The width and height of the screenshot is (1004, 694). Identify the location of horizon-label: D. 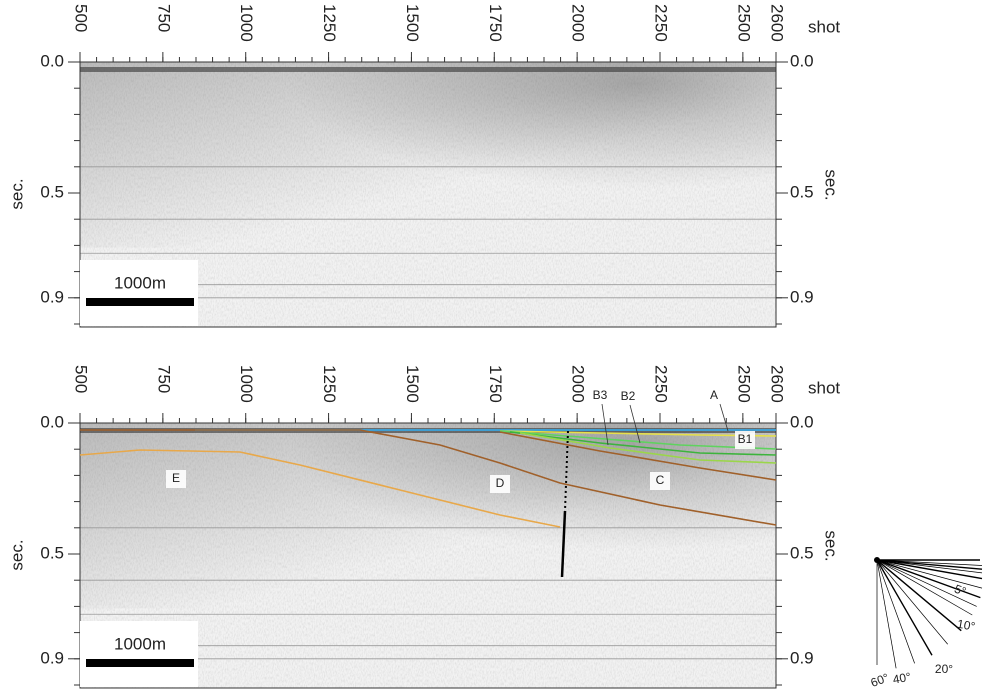
(500, 483).